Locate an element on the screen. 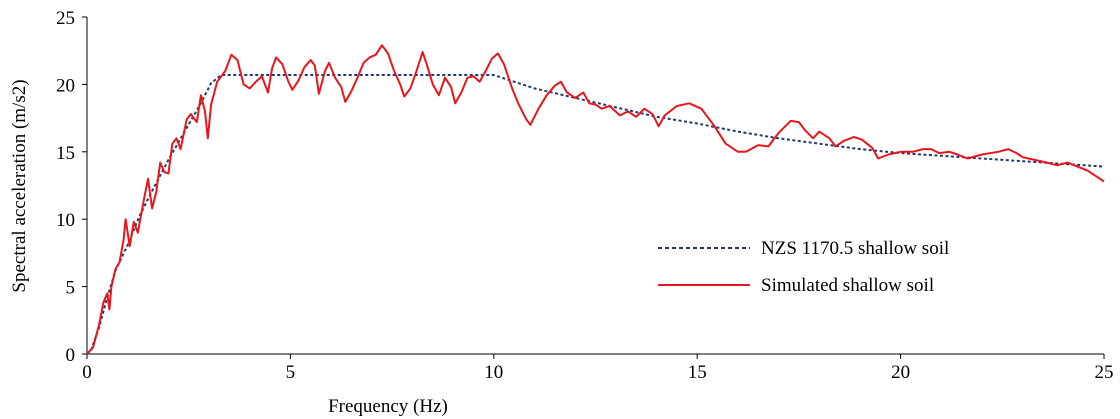  x-axis-title: Frequency (Hz) is located at coordinates (388, 406).